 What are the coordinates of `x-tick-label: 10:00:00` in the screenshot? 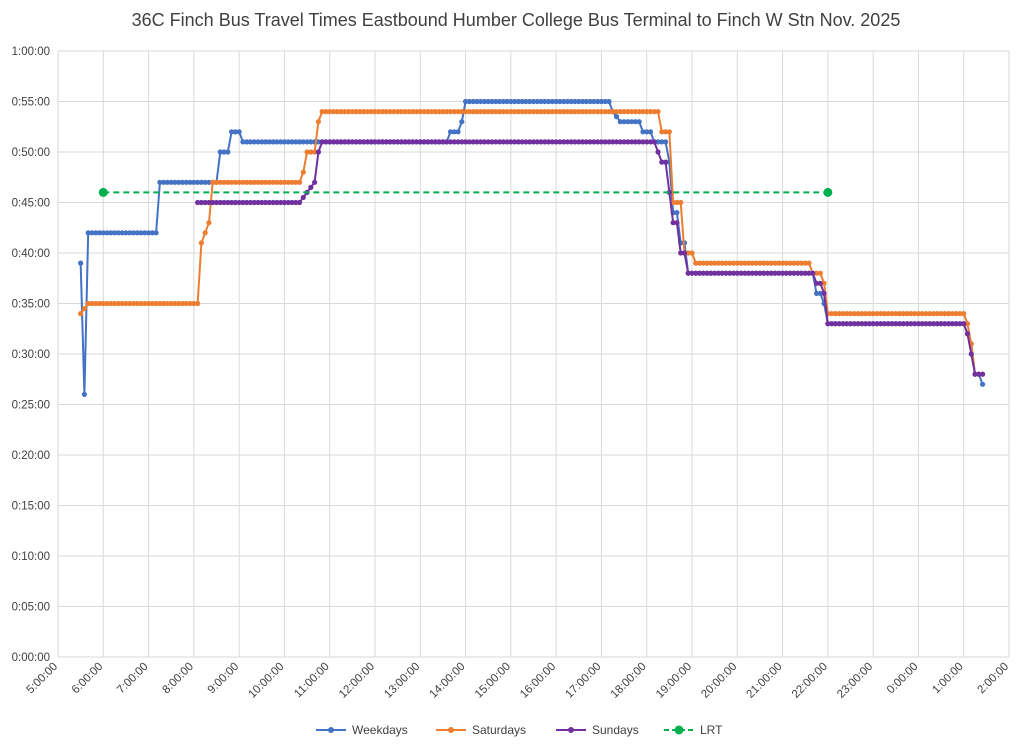 It's located at (266, 681).